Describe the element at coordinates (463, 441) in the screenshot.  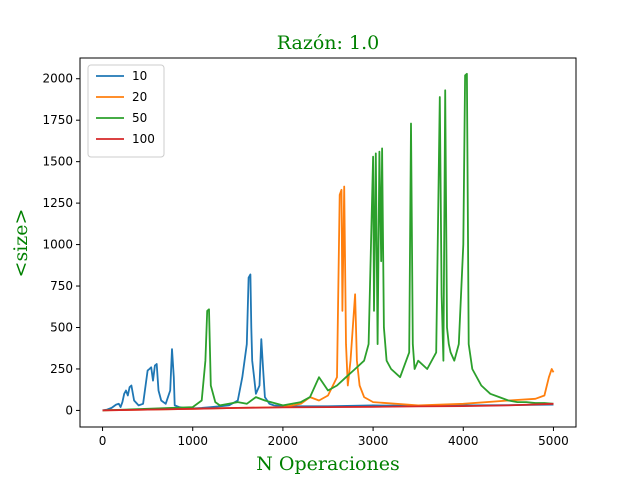
I see `x-tick-label: 4000` at that location.